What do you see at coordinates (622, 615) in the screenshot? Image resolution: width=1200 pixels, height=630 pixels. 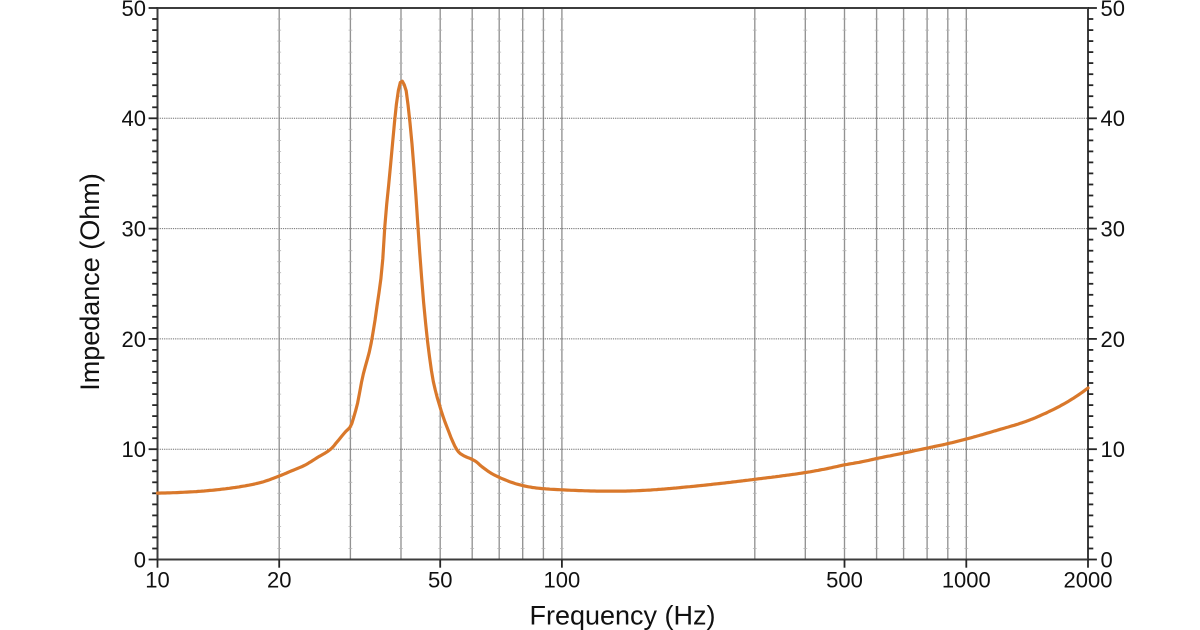 I see `svg-text: Frequency (Hz)` at bounding box center [622, 615].